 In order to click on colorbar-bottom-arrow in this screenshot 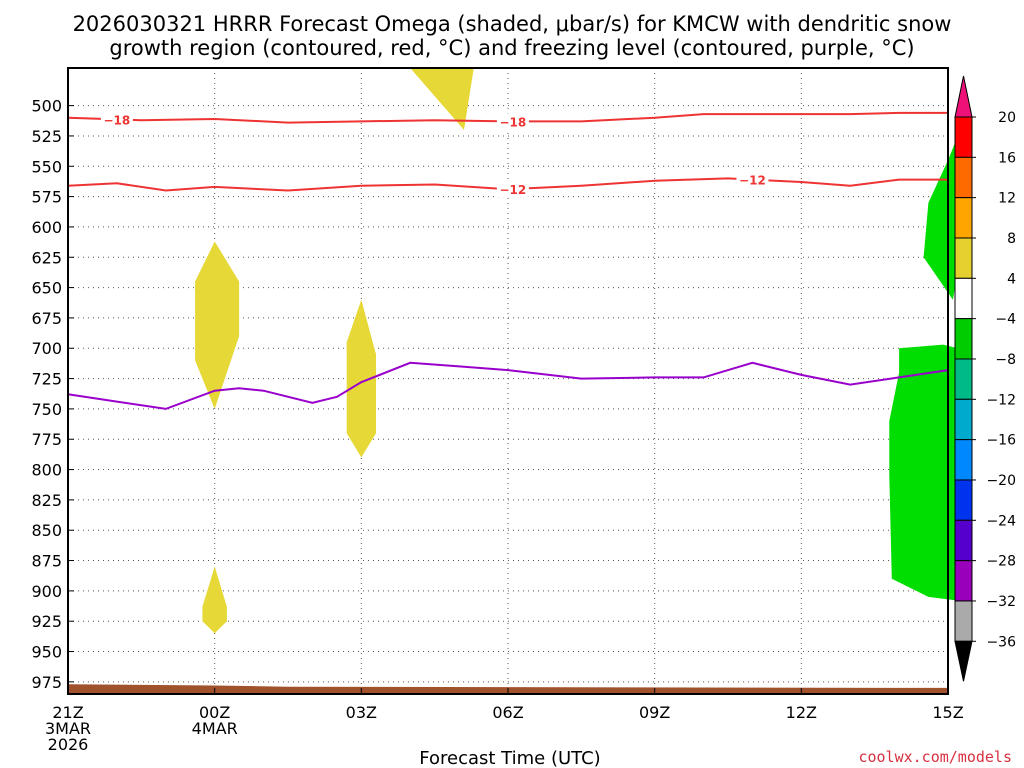, I will do `click(963, 661)`.